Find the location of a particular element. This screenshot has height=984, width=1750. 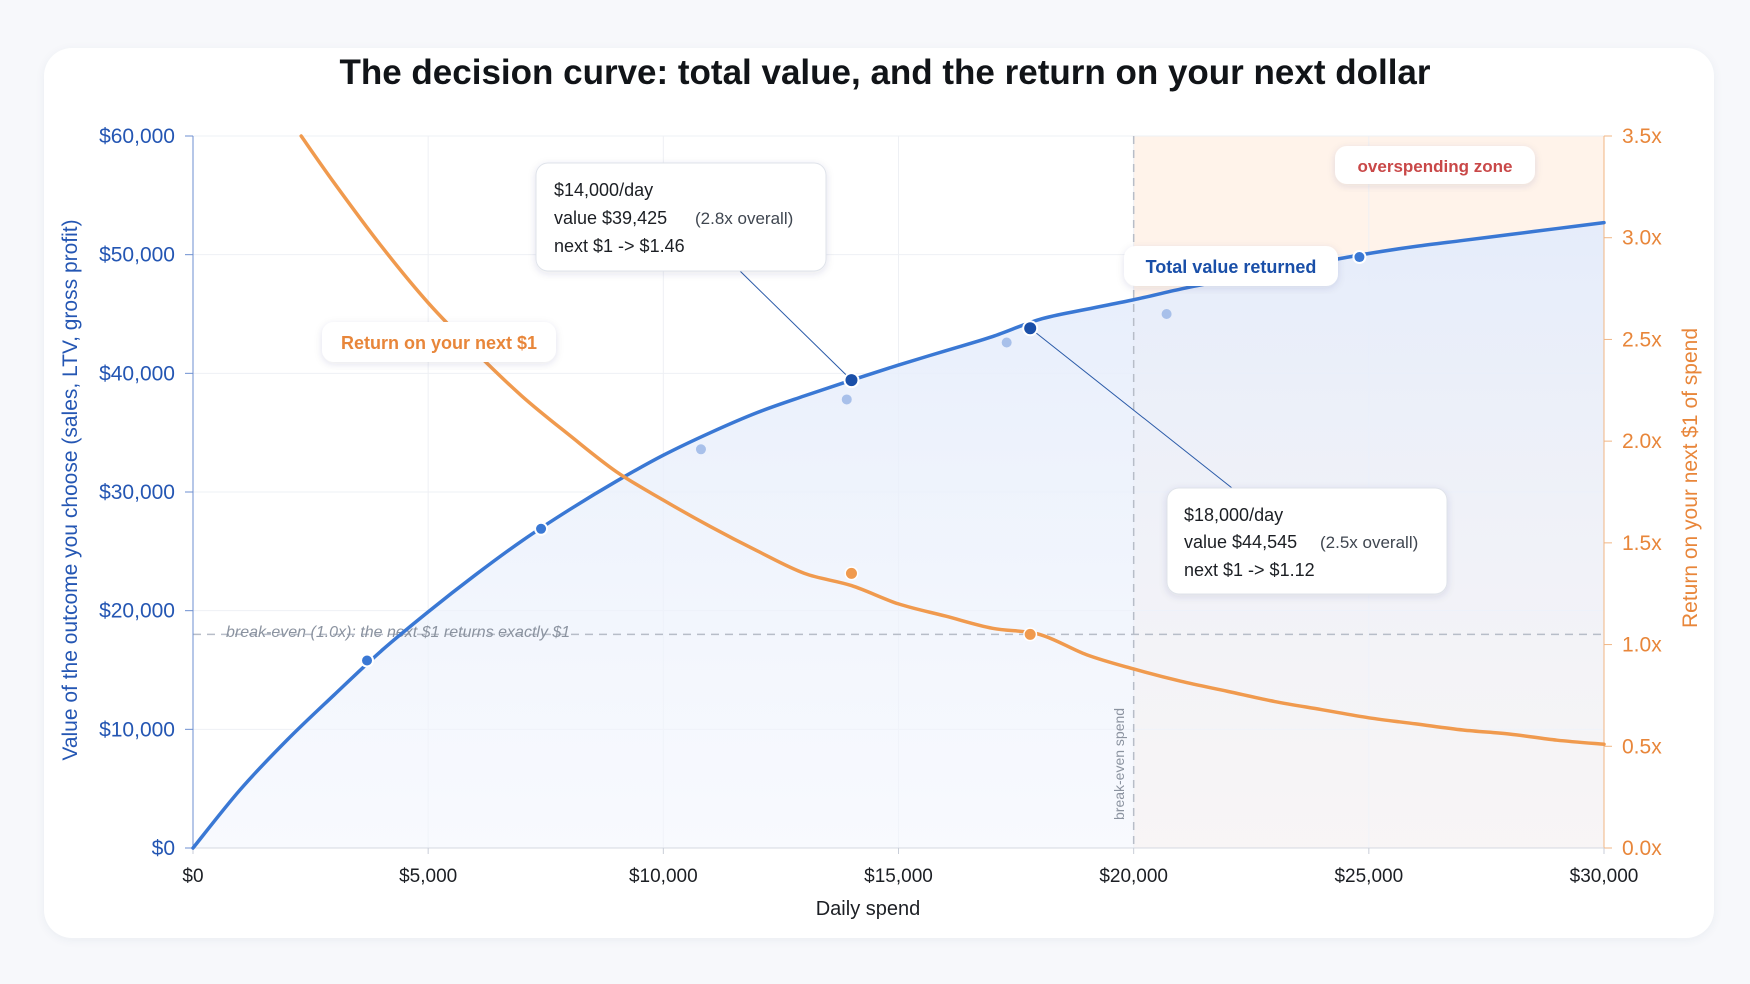

return-series-label-text: Return on your next $1 is located at coordinates (439, 343).